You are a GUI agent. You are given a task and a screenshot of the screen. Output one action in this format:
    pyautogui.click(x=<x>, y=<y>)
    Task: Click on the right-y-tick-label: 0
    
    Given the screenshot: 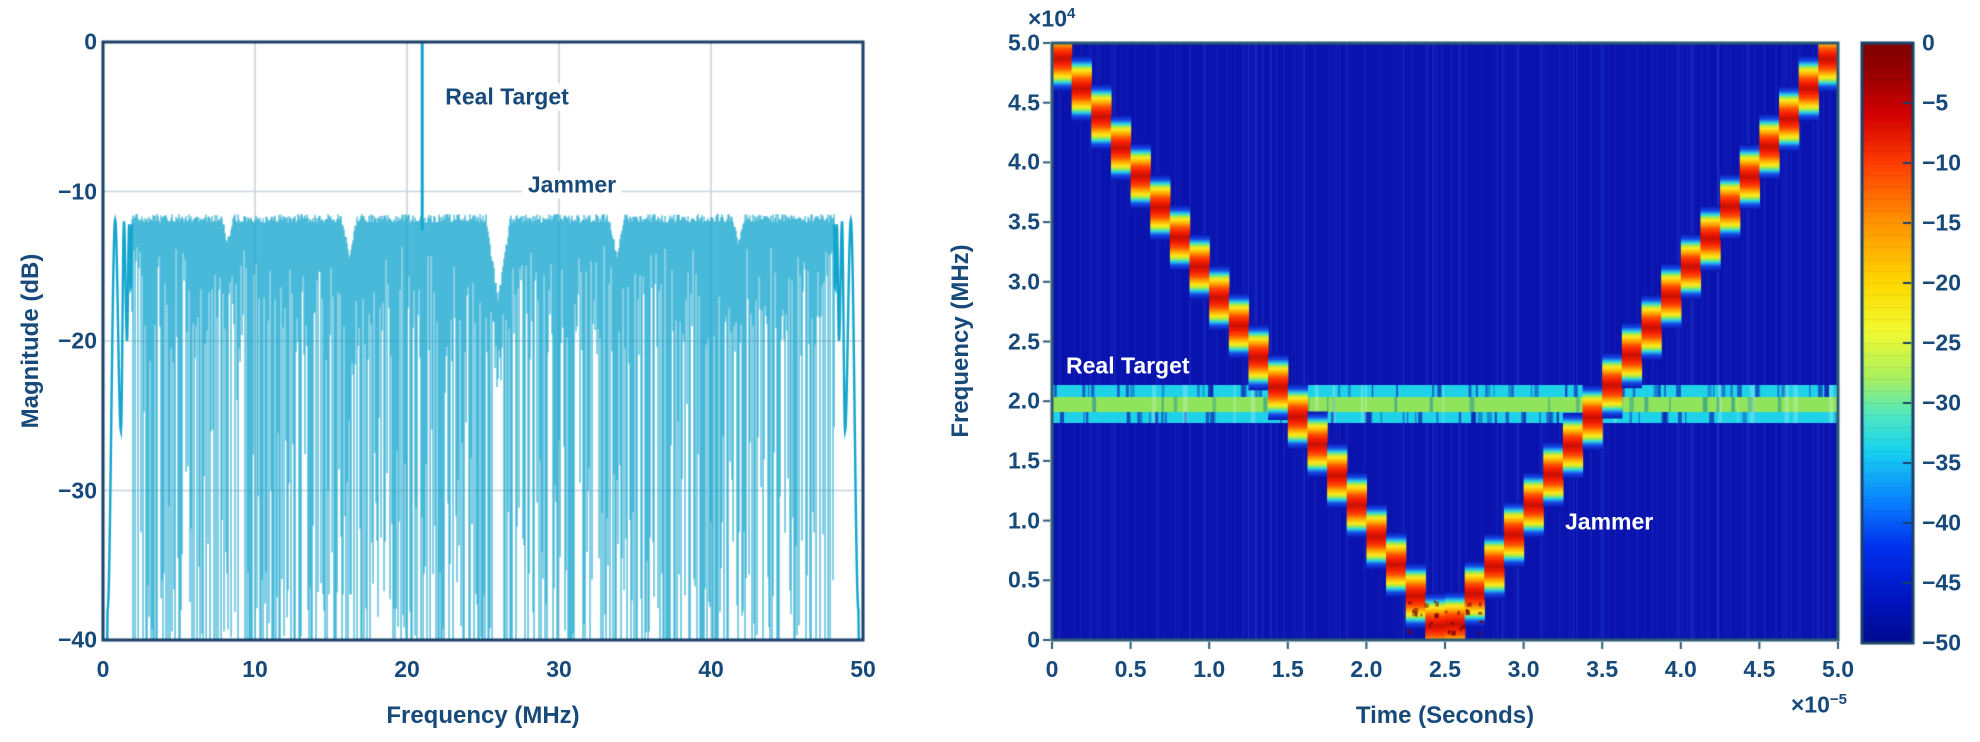 What is the action you would take?
    pyautogui.click(x=1033, y=639)
    